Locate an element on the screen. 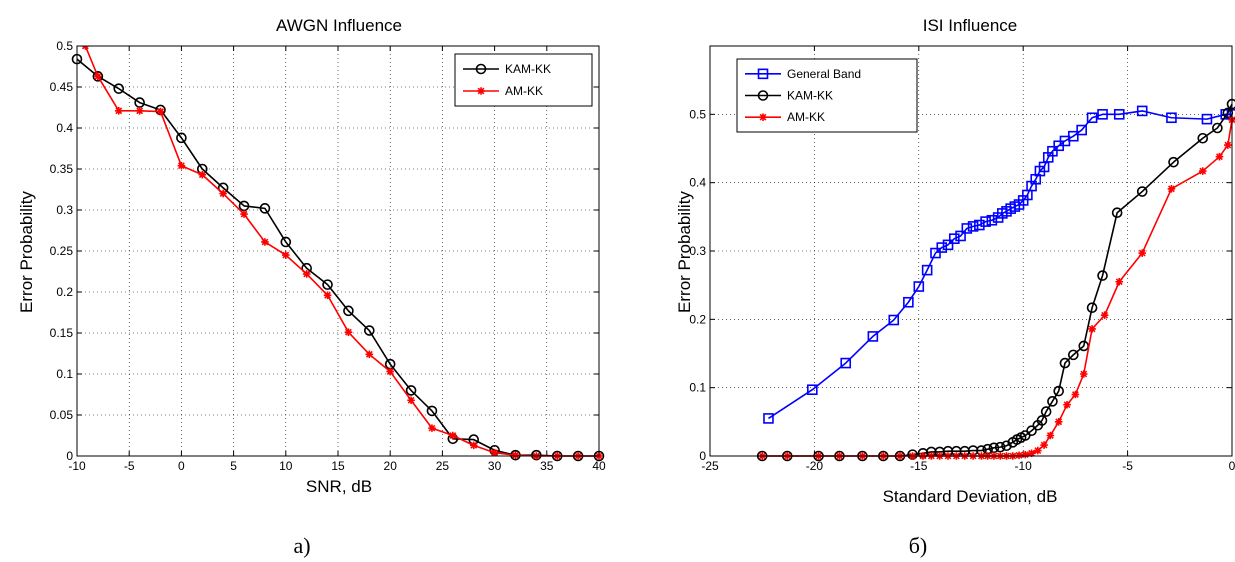  isi-x-tick-label: -20 is located at coordinates (815, 466).